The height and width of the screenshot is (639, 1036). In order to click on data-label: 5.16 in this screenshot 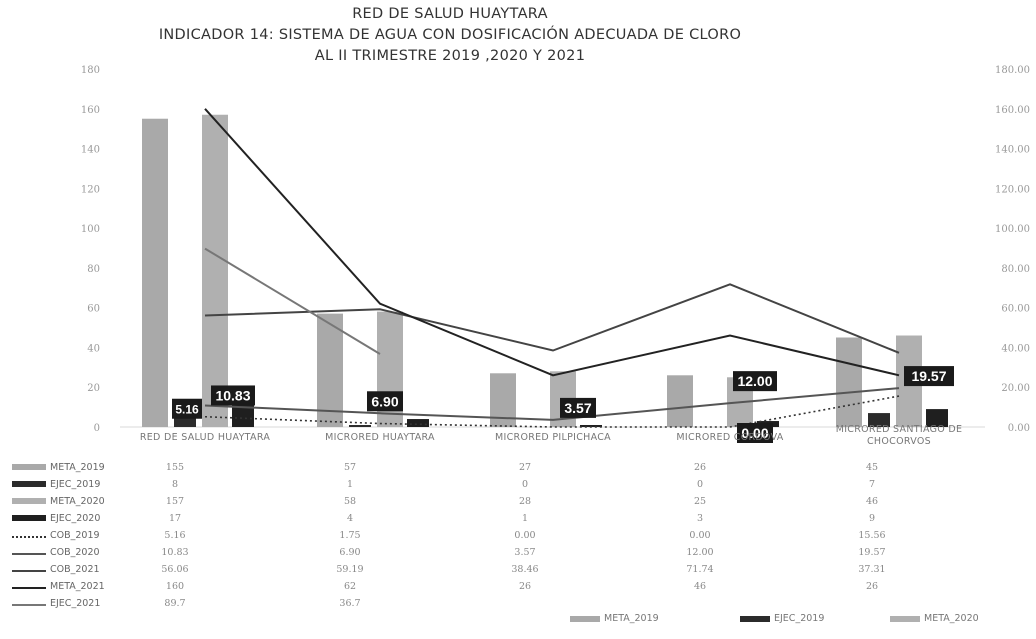, I will do `click(187, 410)`.